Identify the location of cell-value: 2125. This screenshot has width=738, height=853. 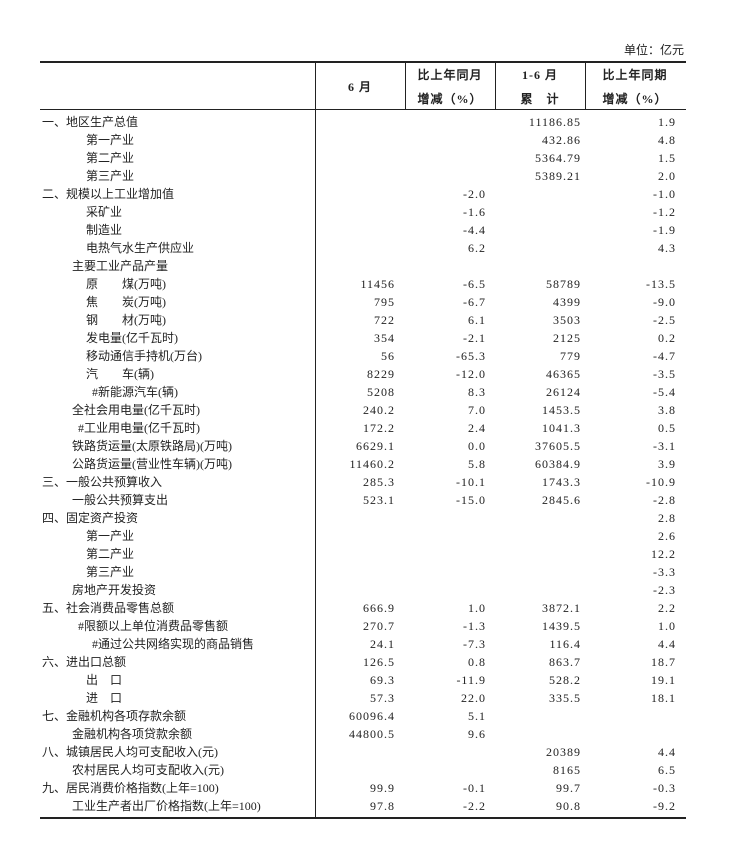
(567, 338).